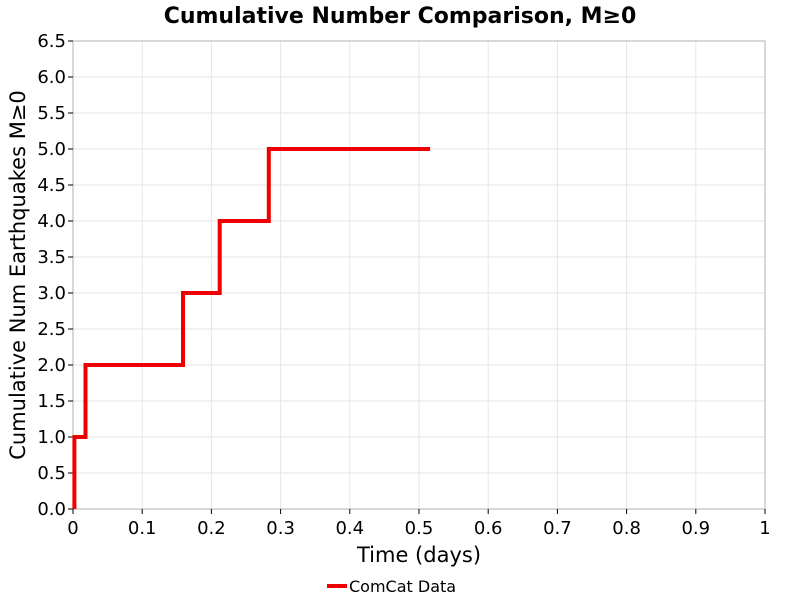 Image resolution: width=800 pixels, height=600 pixels. Describe the element at coordinates (51, 509) in the screenshot. I see `y-tick-label: 0.0` at that location.